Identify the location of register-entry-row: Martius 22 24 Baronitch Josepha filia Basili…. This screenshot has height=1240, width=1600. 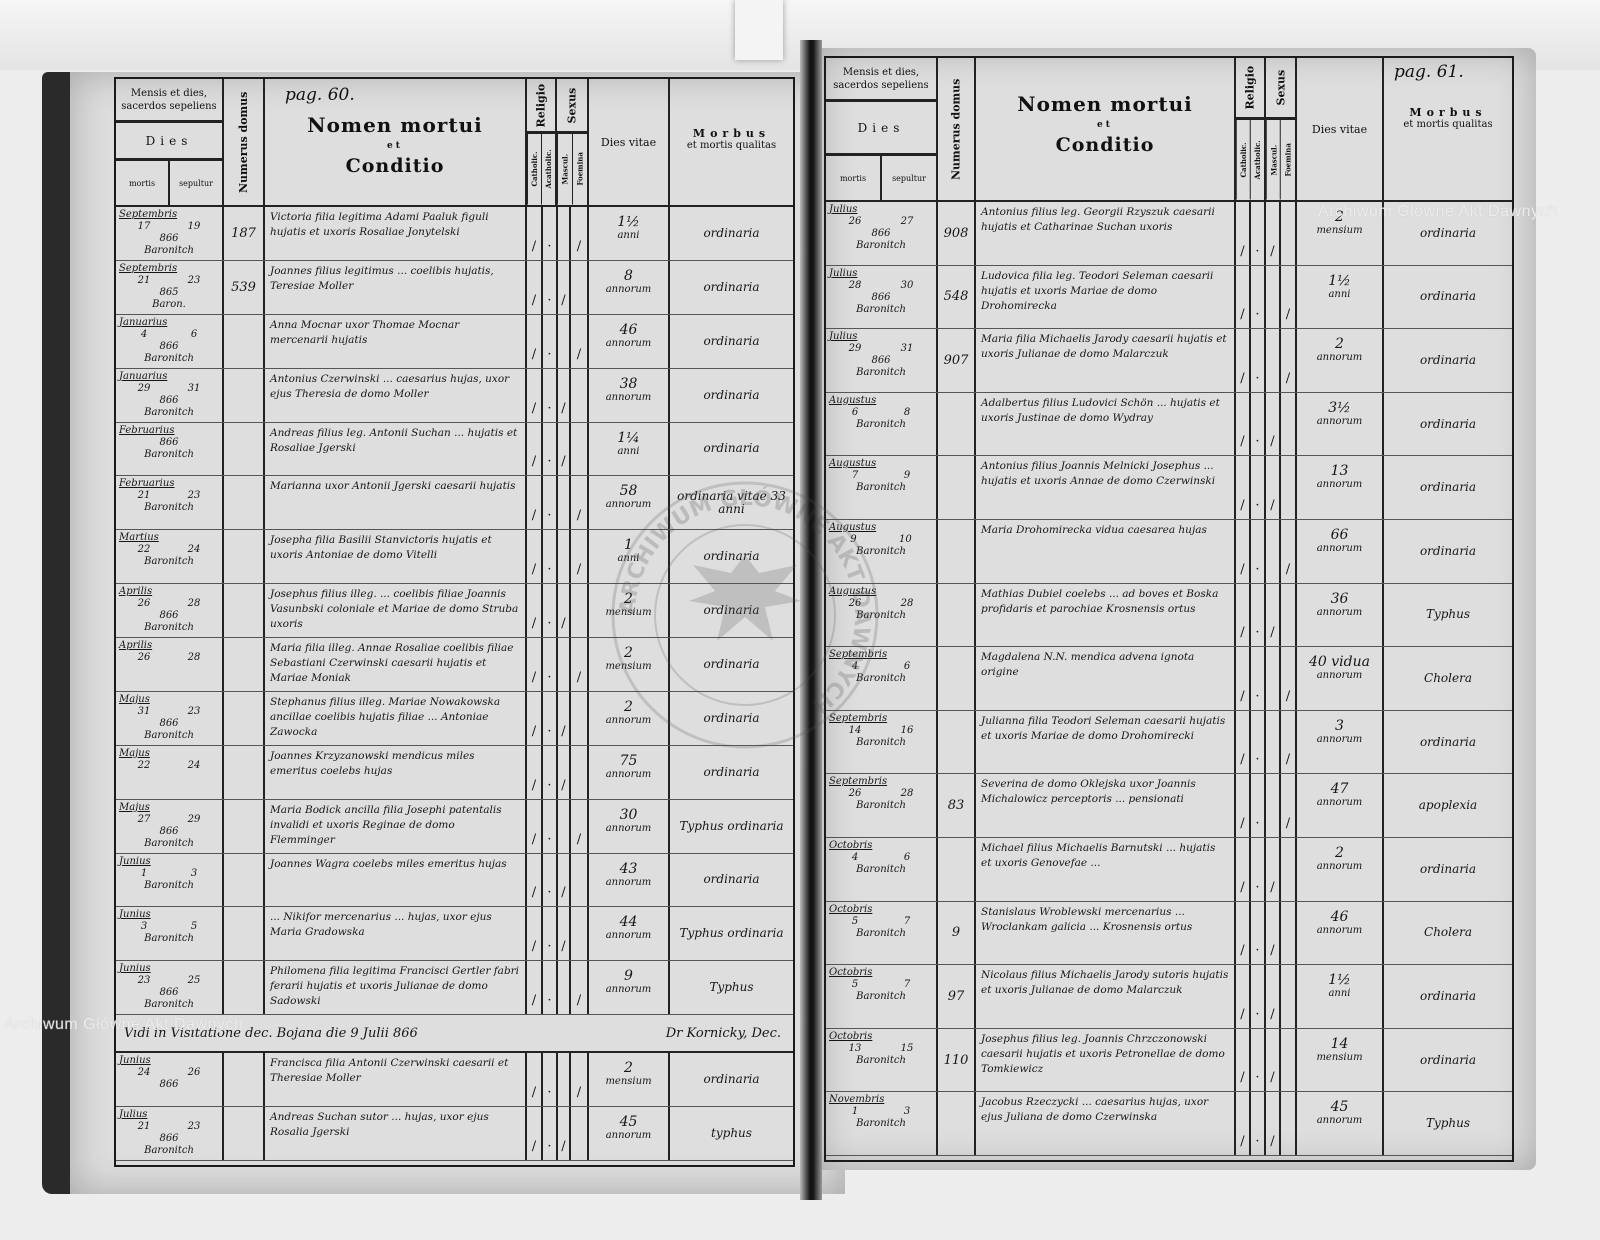
(454, 557).